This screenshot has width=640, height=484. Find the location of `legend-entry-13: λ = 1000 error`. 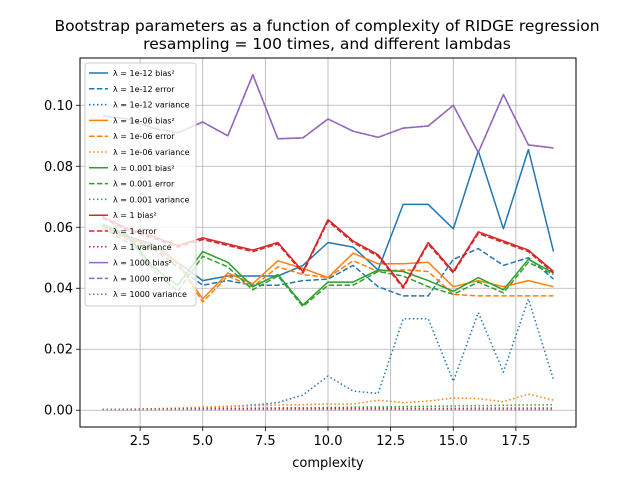

legend-entry-13: λ = 1000 error is located at coordinates (143, 278).